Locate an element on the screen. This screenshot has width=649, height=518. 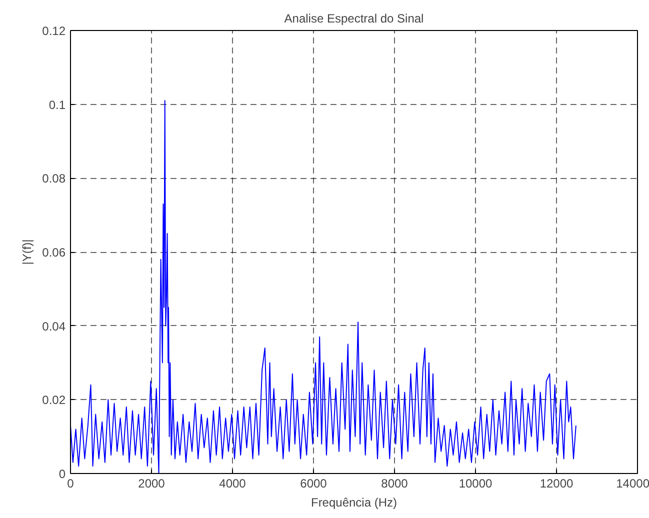
x-tick-label: 10000 is located at coordinates (475, 483).